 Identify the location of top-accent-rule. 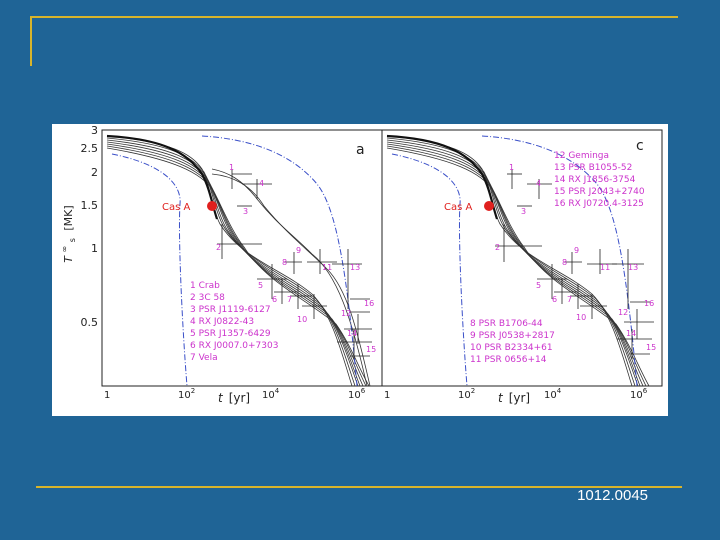
(354, 17).